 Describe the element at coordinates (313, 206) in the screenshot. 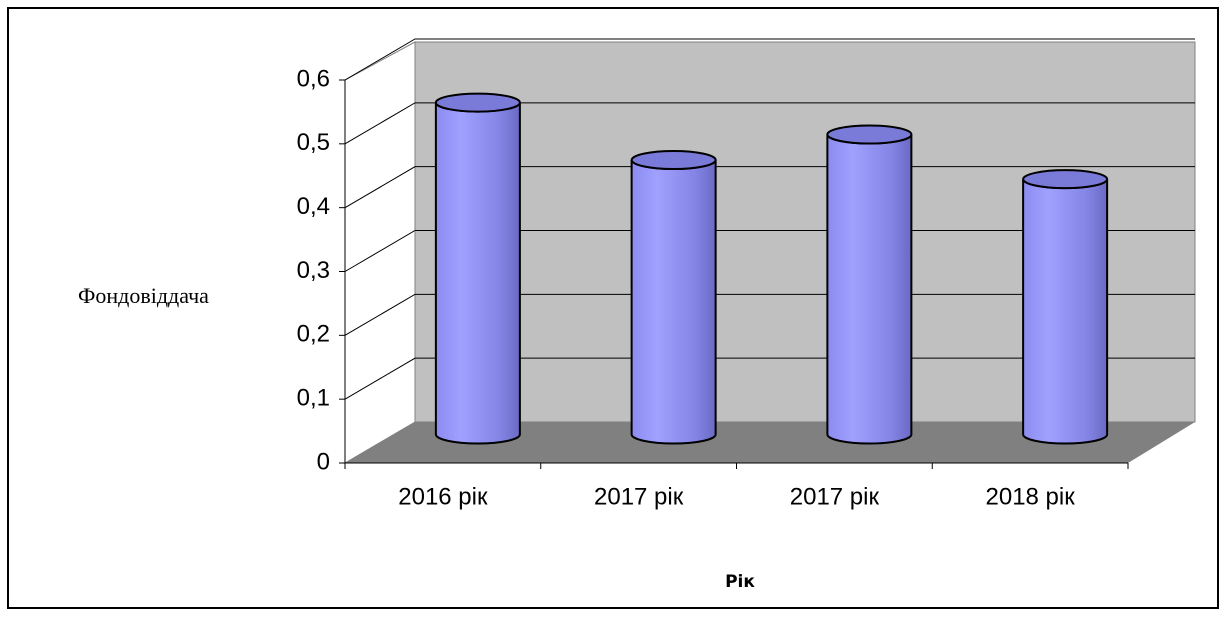

I see `y-tick-label: 0,4` at that location.